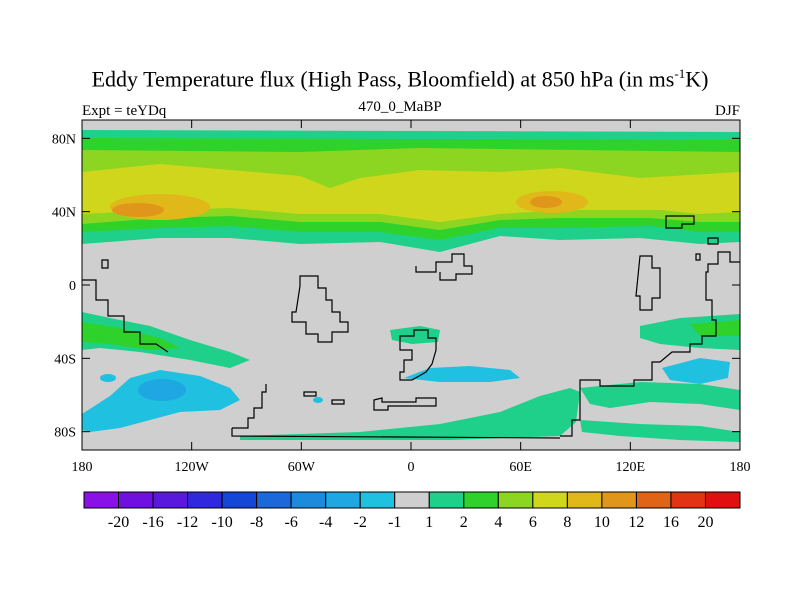  Describe the element at coordinates (405, 404) in the screenshot. I see `coastline-east-antarctica` at that location.